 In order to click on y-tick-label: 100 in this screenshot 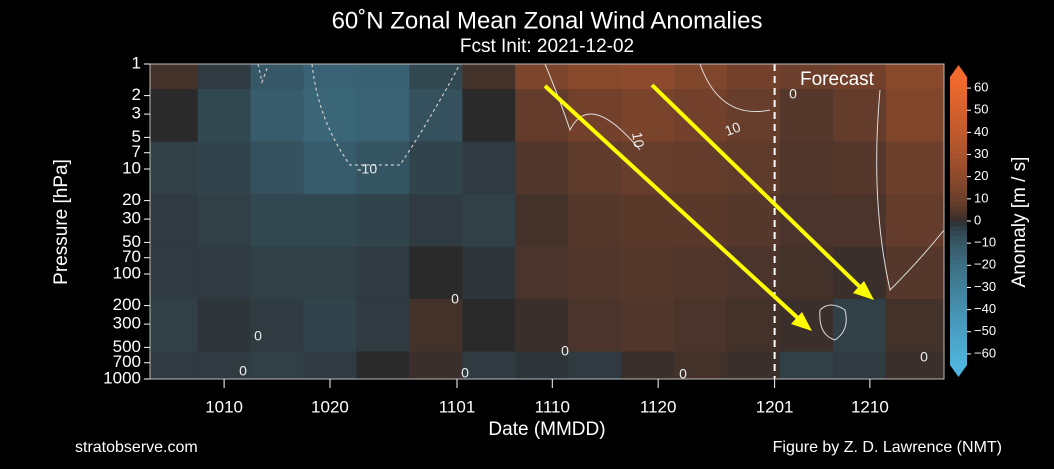, I will do `click(127, 272)`.